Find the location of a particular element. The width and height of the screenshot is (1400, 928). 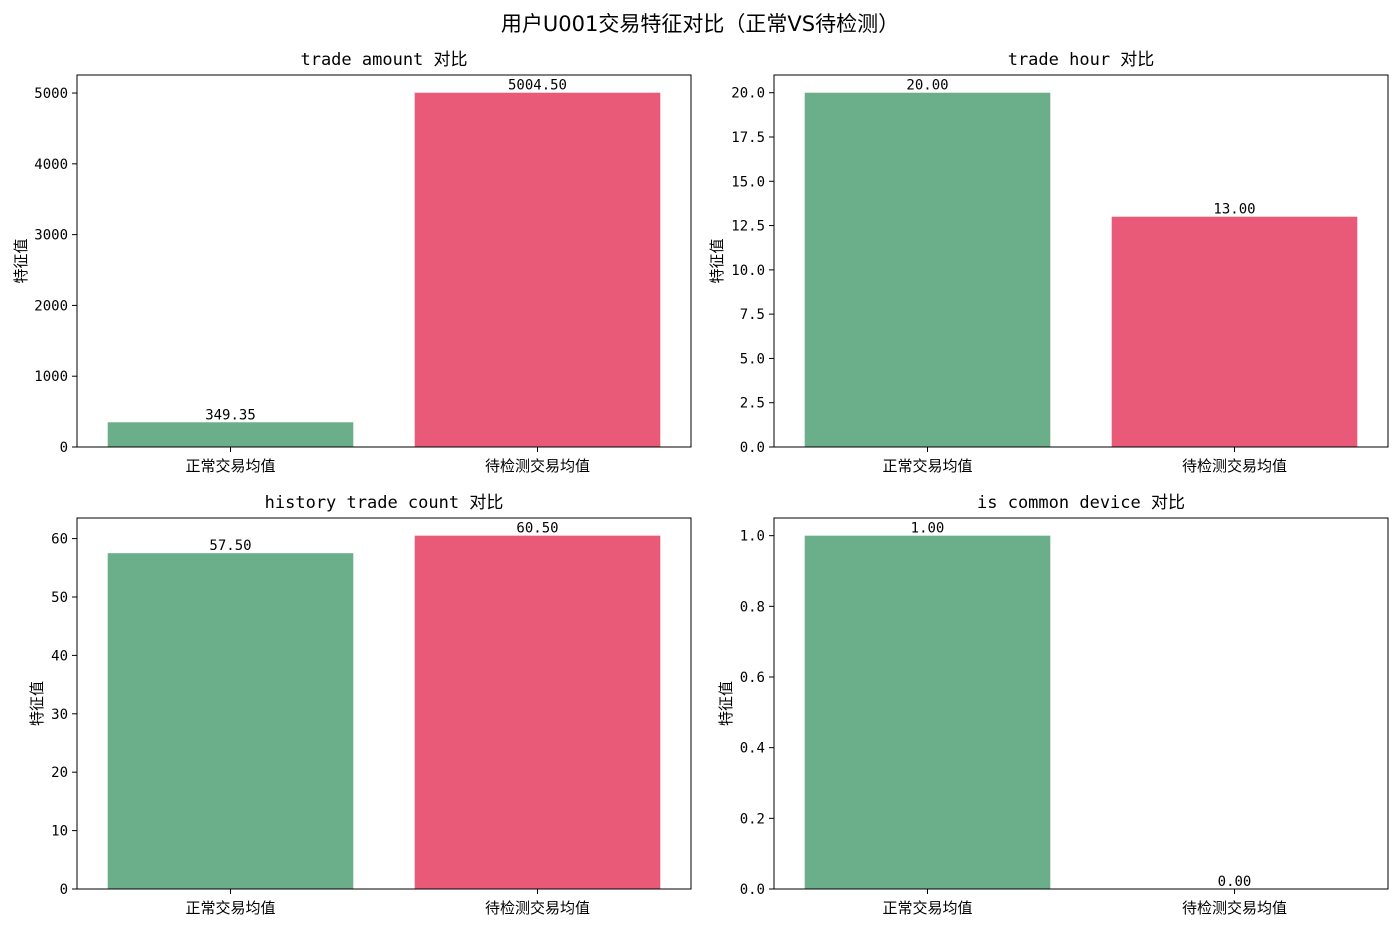

y-tick-label: 5.0 is located at coordinates (752, 359).